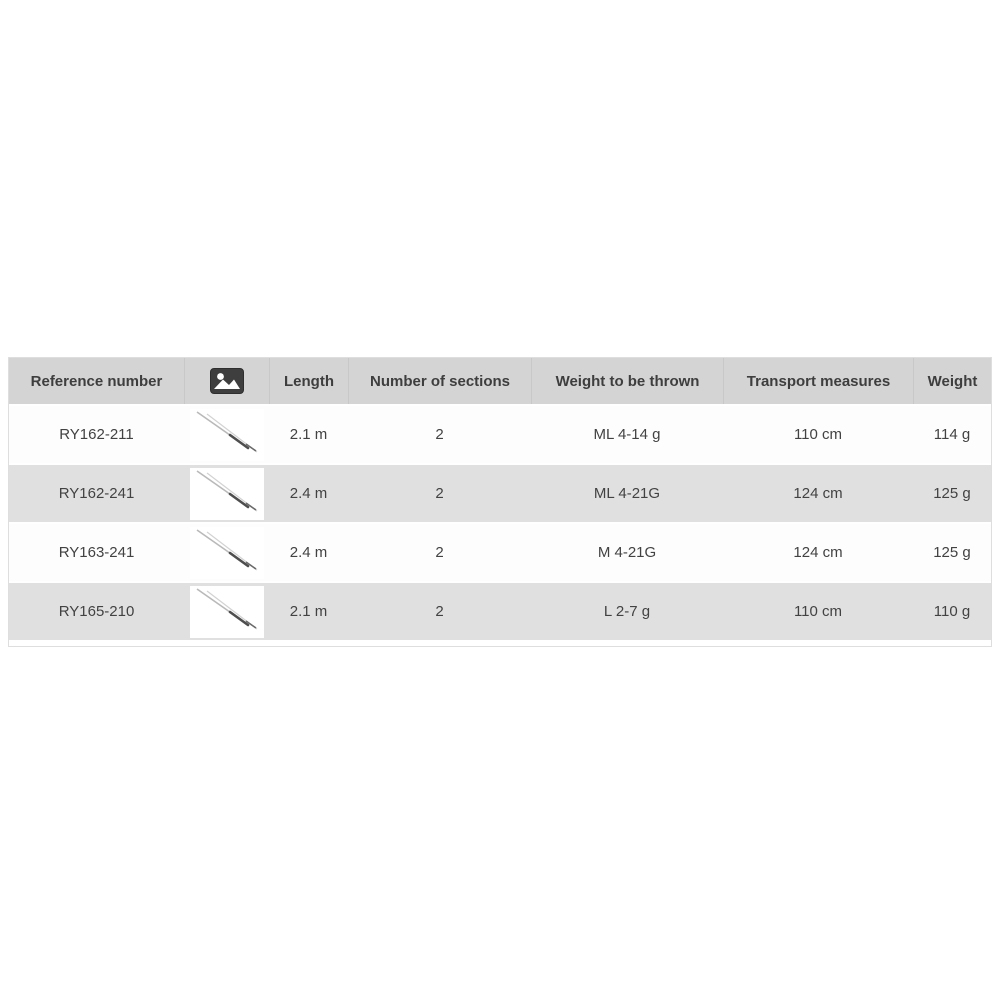 The width and height of the screenshot is (1000, 1000). I want to click on cell-weight-to-be-thrown: L 2-7 g, so click(627, 611).